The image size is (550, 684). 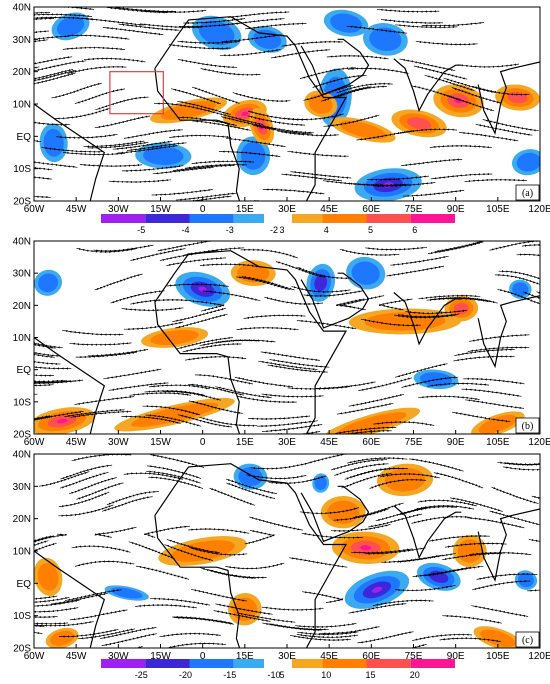 What do you see at coordinates (24, 584) in the screenshot?
I see `y-tick-label: EQ` at bounding box center [24, 584].